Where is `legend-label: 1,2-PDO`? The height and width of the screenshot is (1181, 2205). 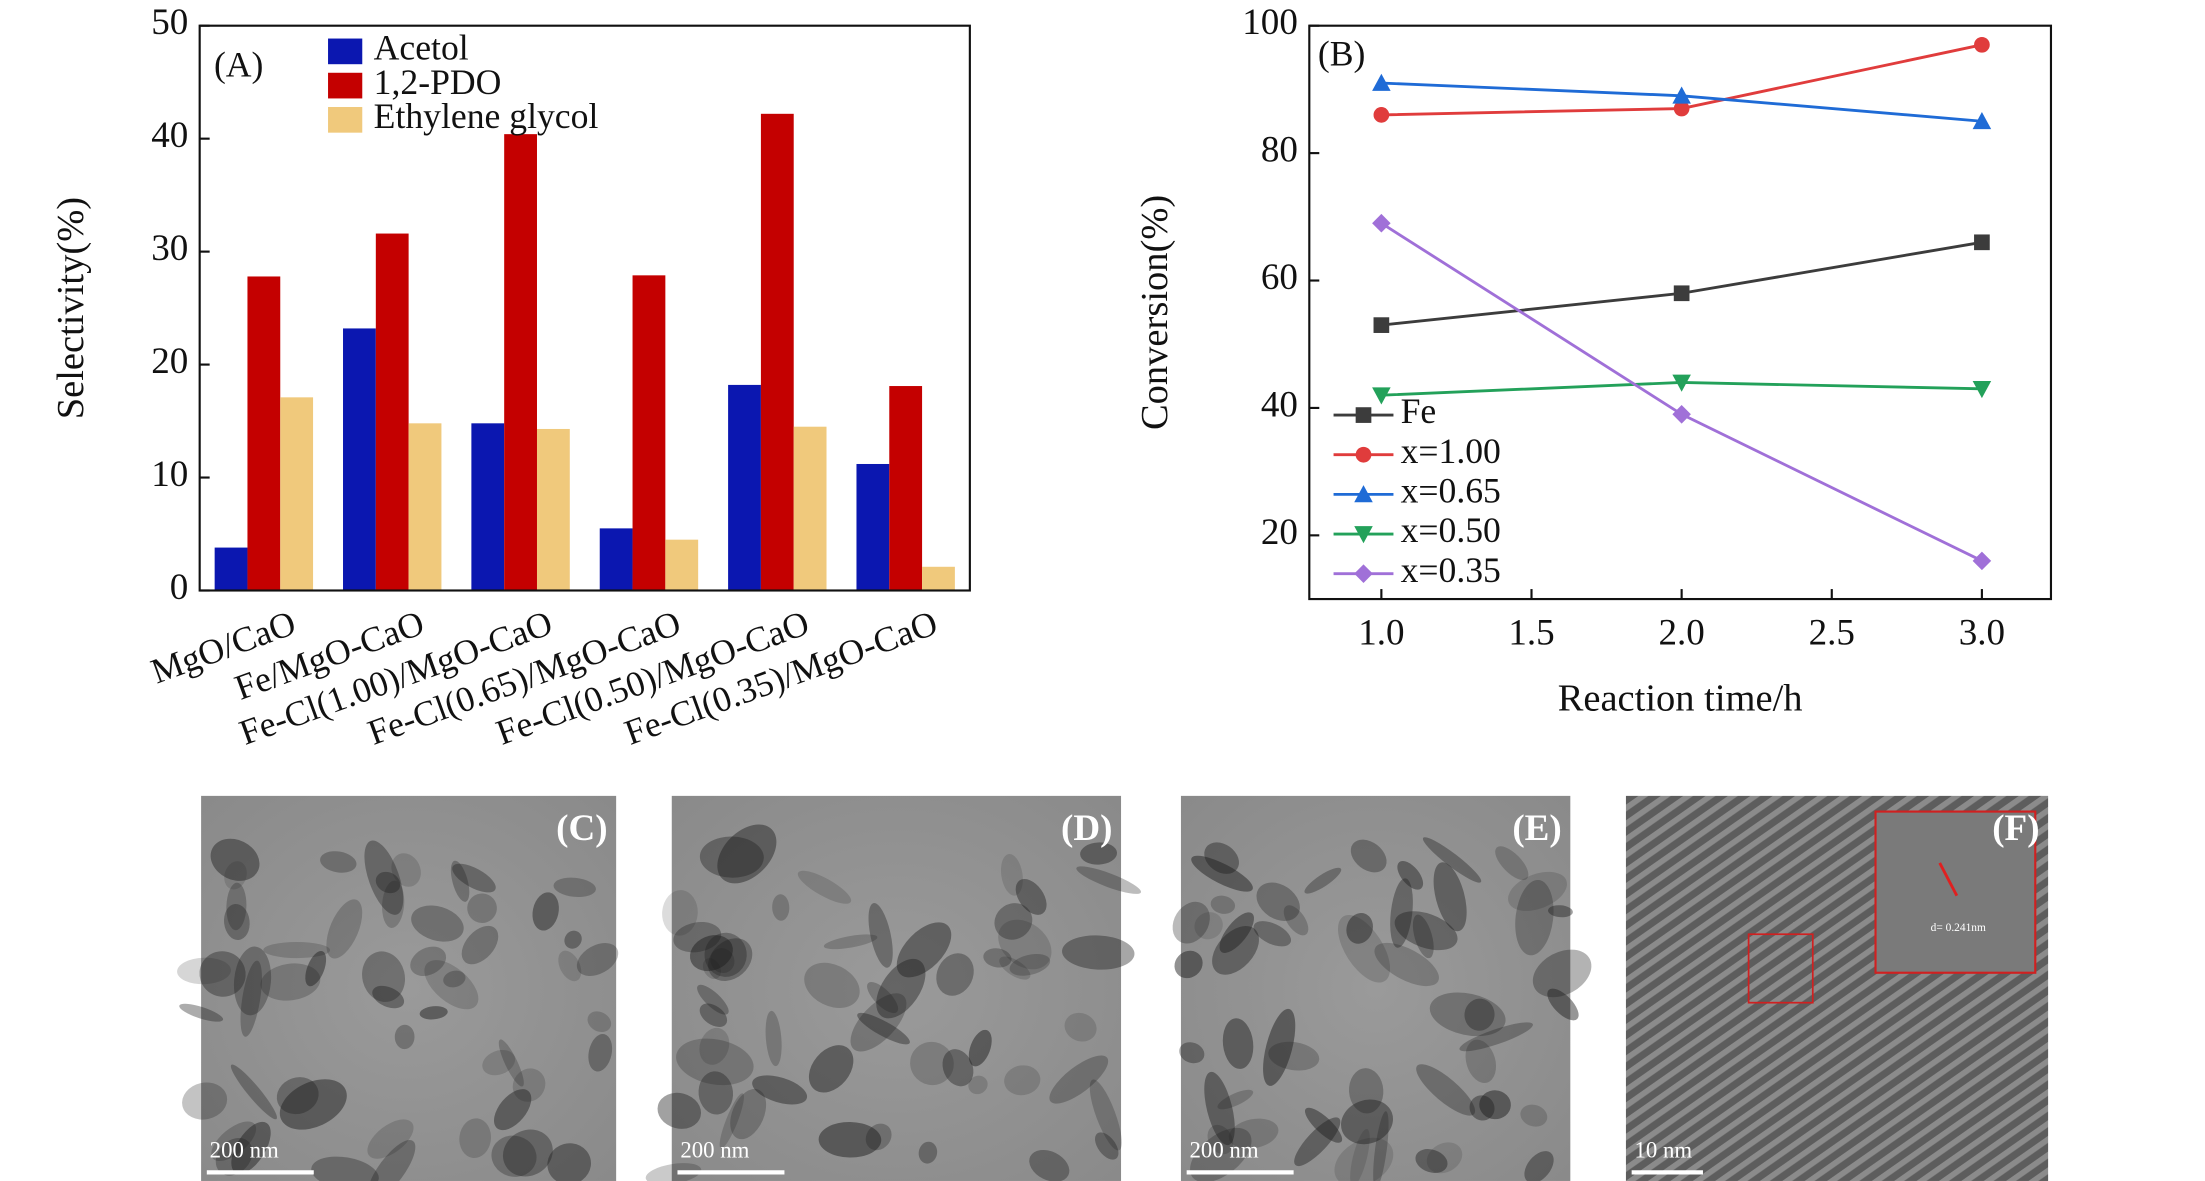
legend-label: 1,2-PDO is located at coordinates (438, 82).